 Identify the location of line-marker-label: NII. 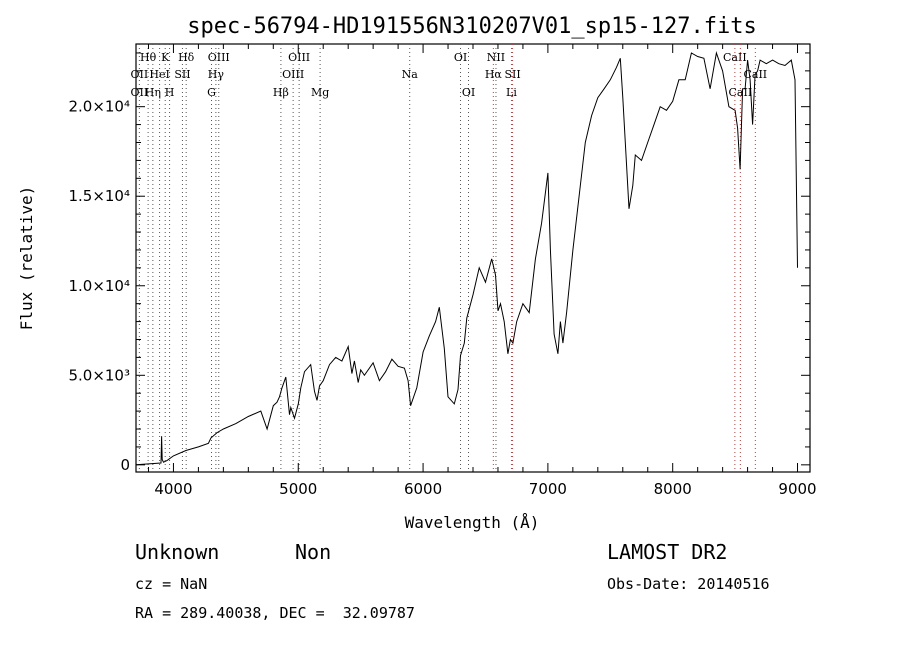
(496, 57).